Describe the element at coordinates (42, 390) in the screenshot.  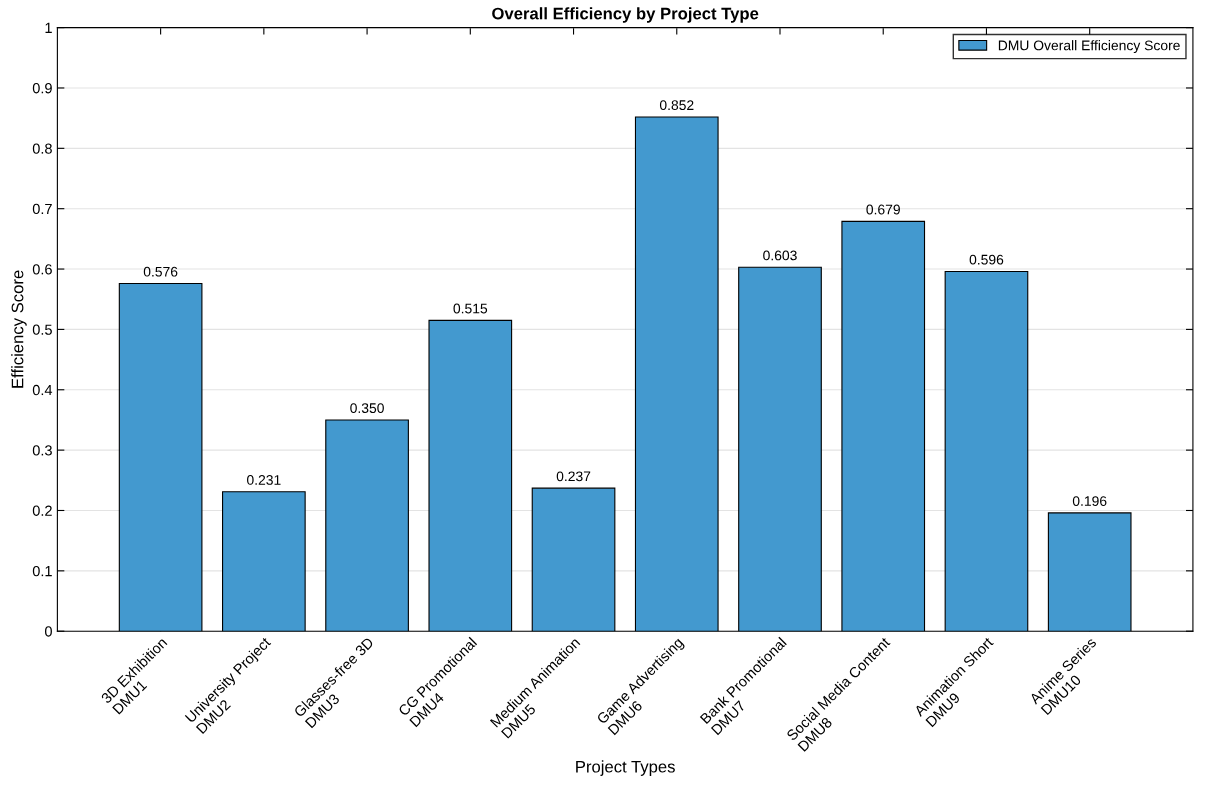
I see `y-tick-label: 0.4` at that location.